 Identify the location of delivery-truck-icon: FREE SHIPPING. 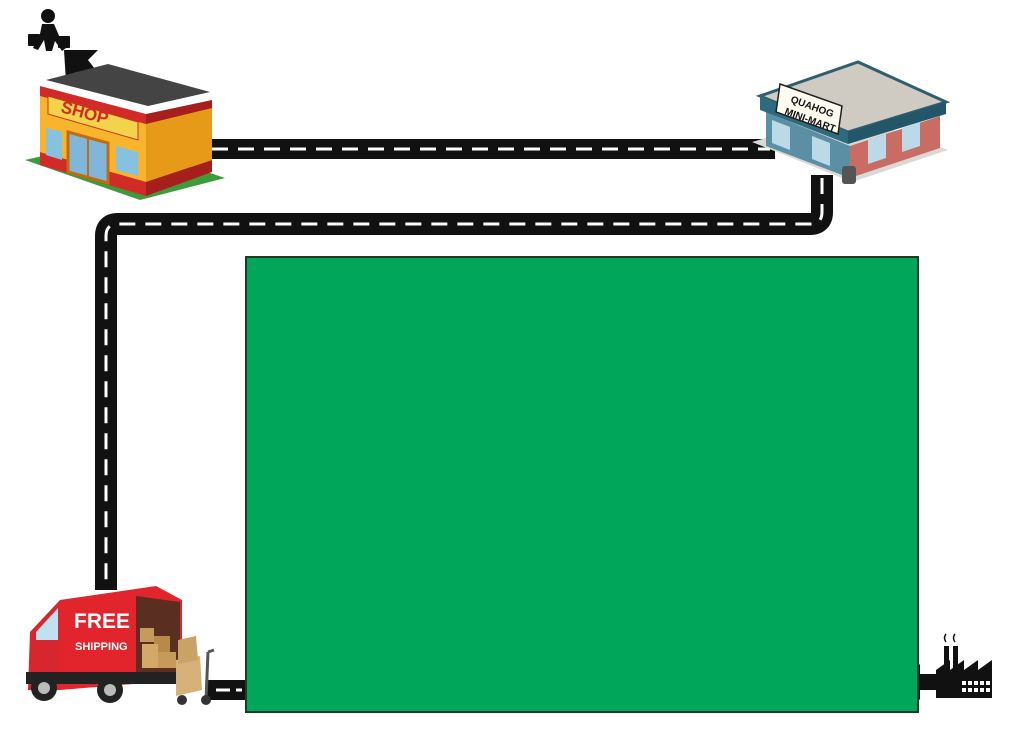
(104, 644).